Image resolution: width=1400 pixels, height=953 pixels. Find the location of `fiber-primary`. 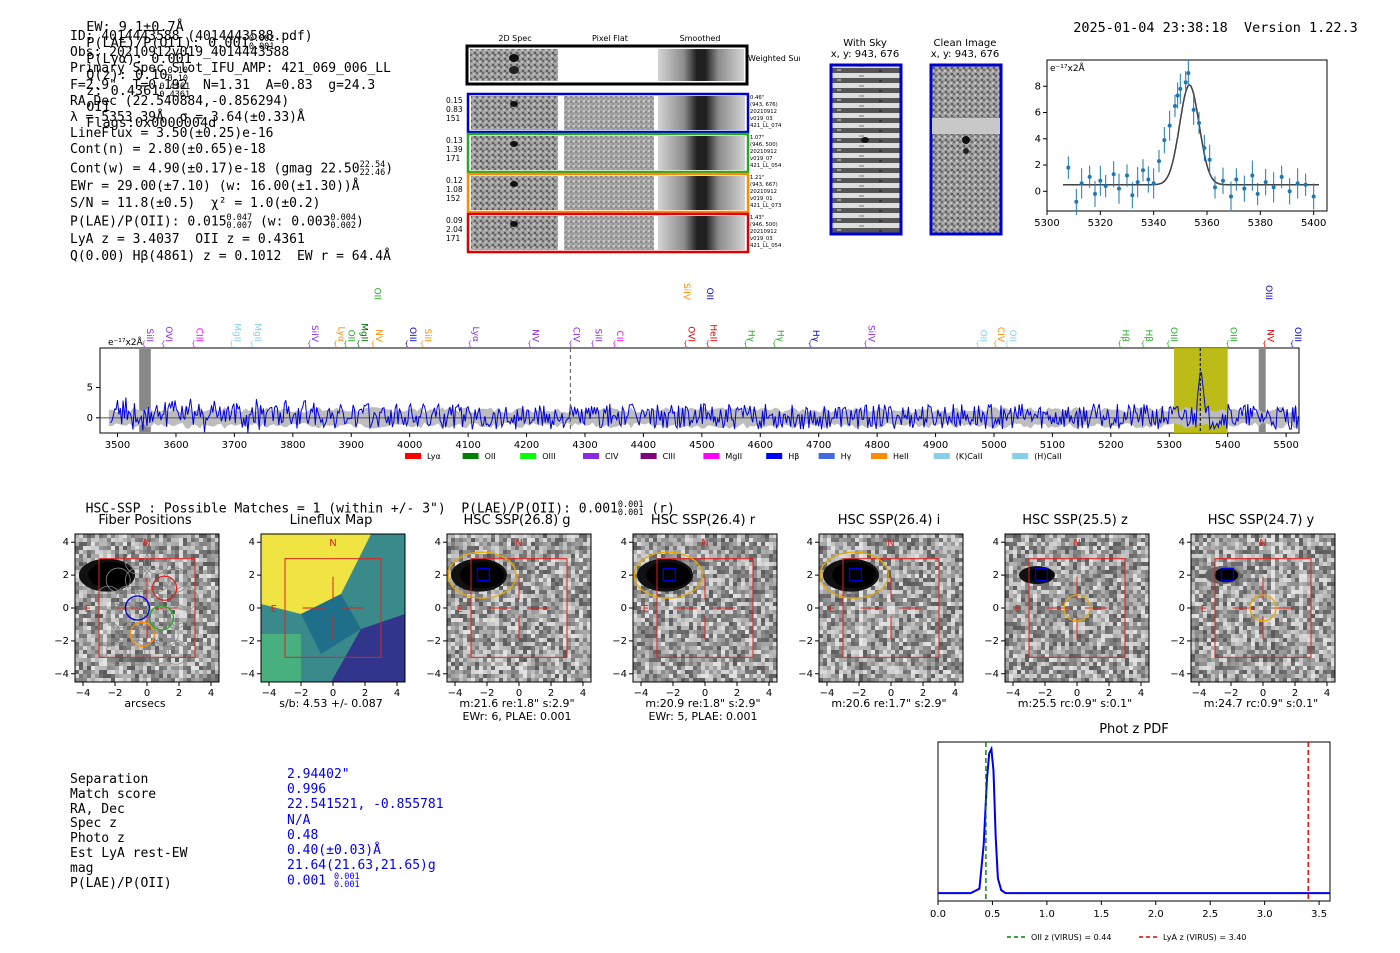

fiber-primary is located at coordinates (137, 608).